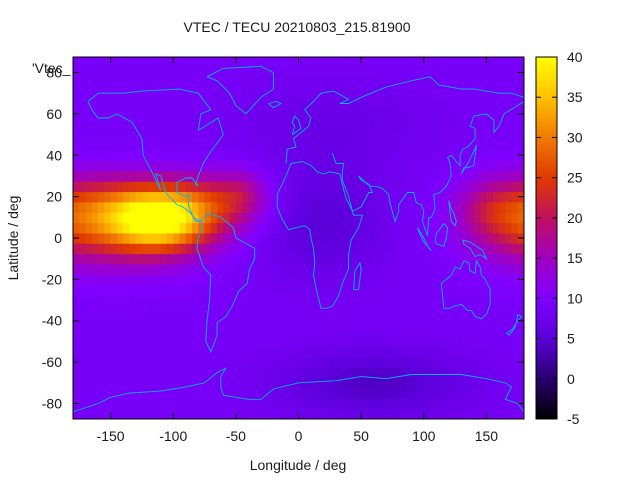 The width and height of the screenshot is (640, 480). What do you see at coordinates (575, 57) in the screenshot?
I see `colorbar-tick-label: 40` at bounding box center [575, 57].